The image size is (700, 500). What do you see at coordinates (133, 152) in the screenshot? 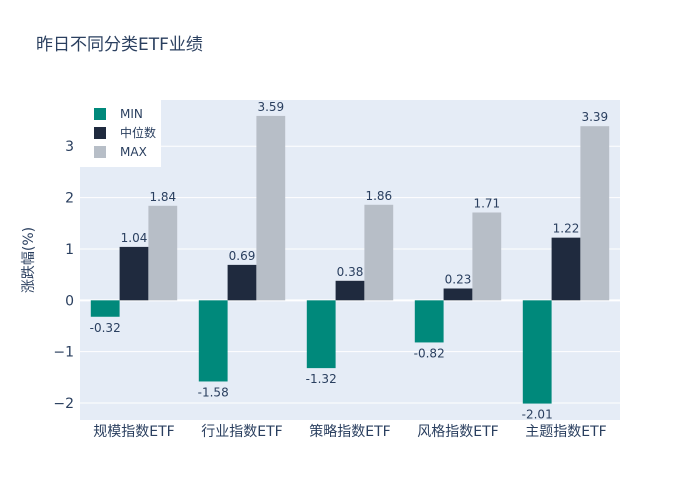
I see `legend-label: MAX` at bounding box center [133, 152].